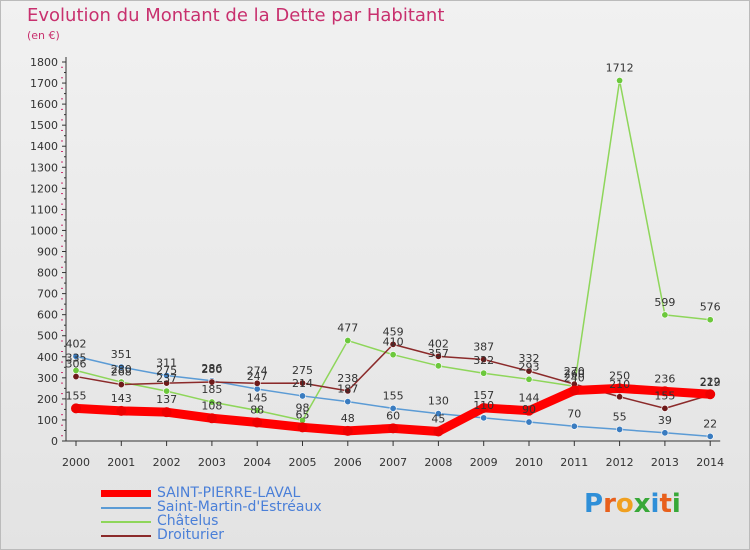 Image resolution: width=750 pixels, height=550 pixels. Describe the element at coordinates (529, 366) in the screenshot. I see `data-label: 293` at that location.